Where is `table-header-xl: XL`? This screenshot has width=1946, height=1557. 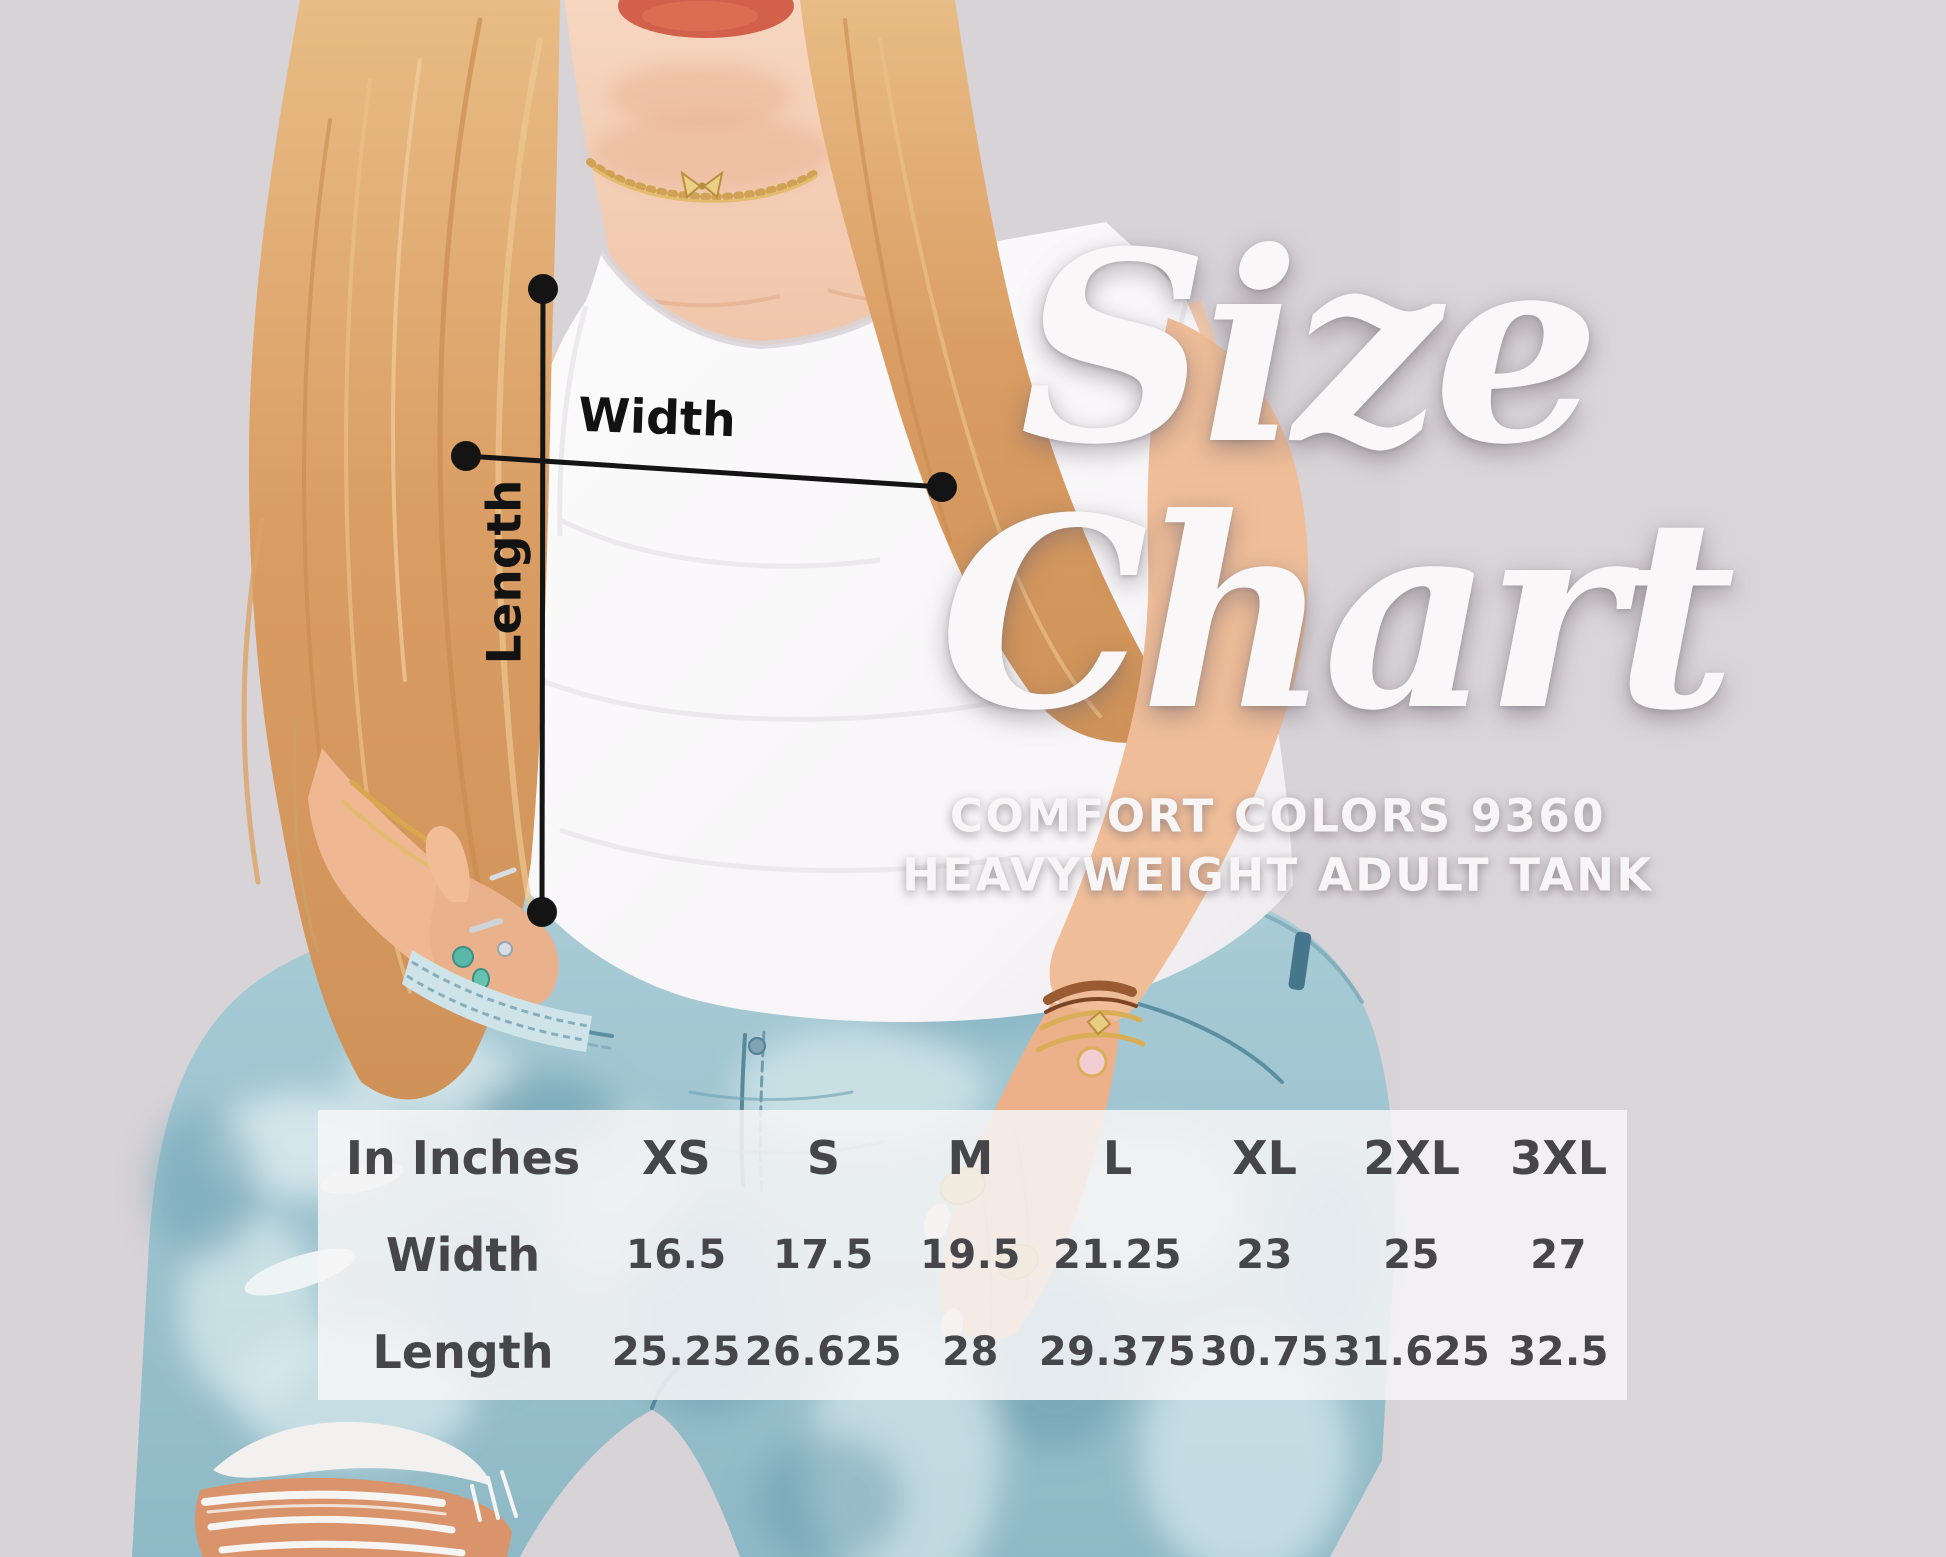 table-header-xl: XL is located at coordinates (1264, 1158).